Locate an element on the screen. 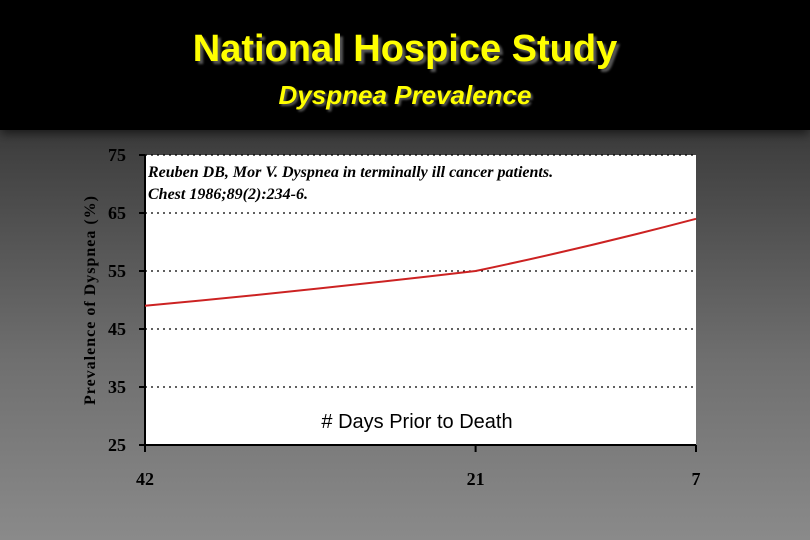 This screenshot has height=540, width=810. y-tick-label: 45 is located at coordinates (117, 329).